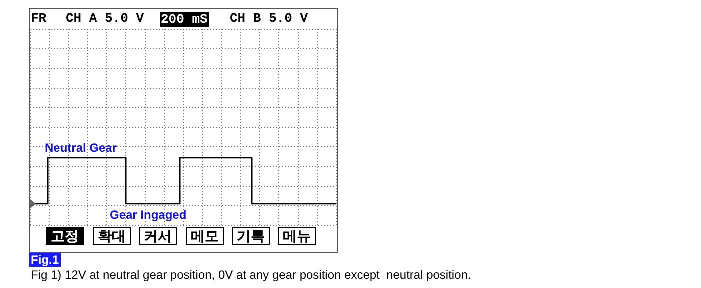 Image resolution: width=701 pixels, height=288 pixels. What do you see at coordinates (112, 236) in the screenshot?
I see `menu-button: 확대` at bounding box center [112, 236].